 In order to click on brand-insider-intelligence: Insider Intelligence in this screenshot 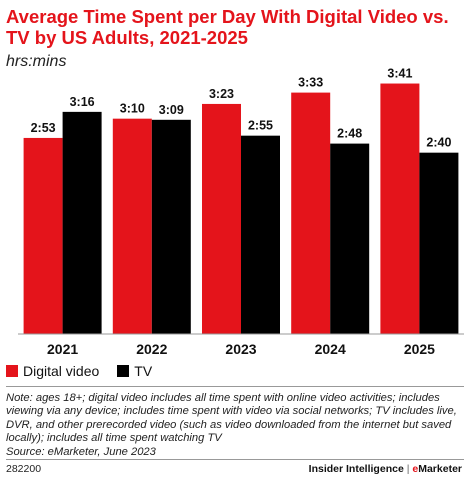, I will do `click(356, 469)`.